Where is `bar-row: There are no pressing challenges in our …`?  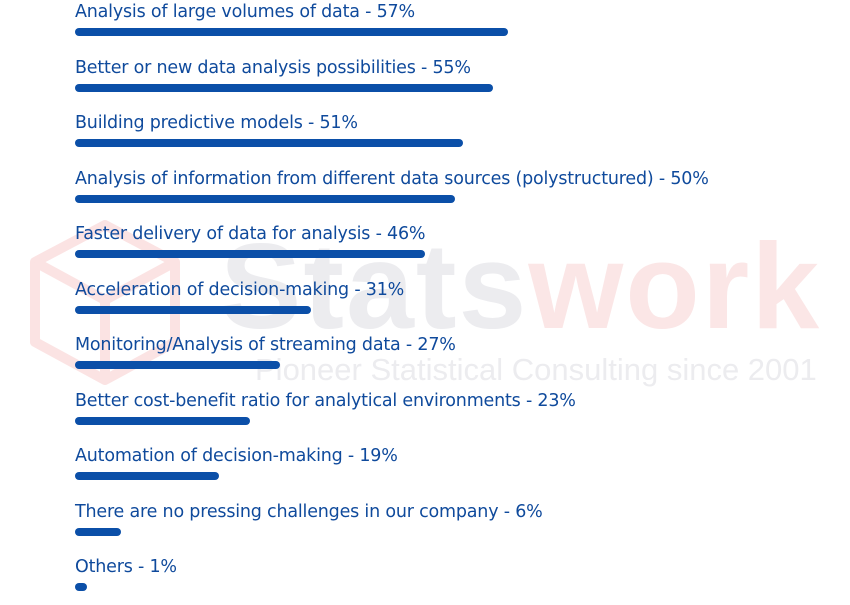 bar-row: There are no pressing challenges in our … is located at coordinates (455, 525).